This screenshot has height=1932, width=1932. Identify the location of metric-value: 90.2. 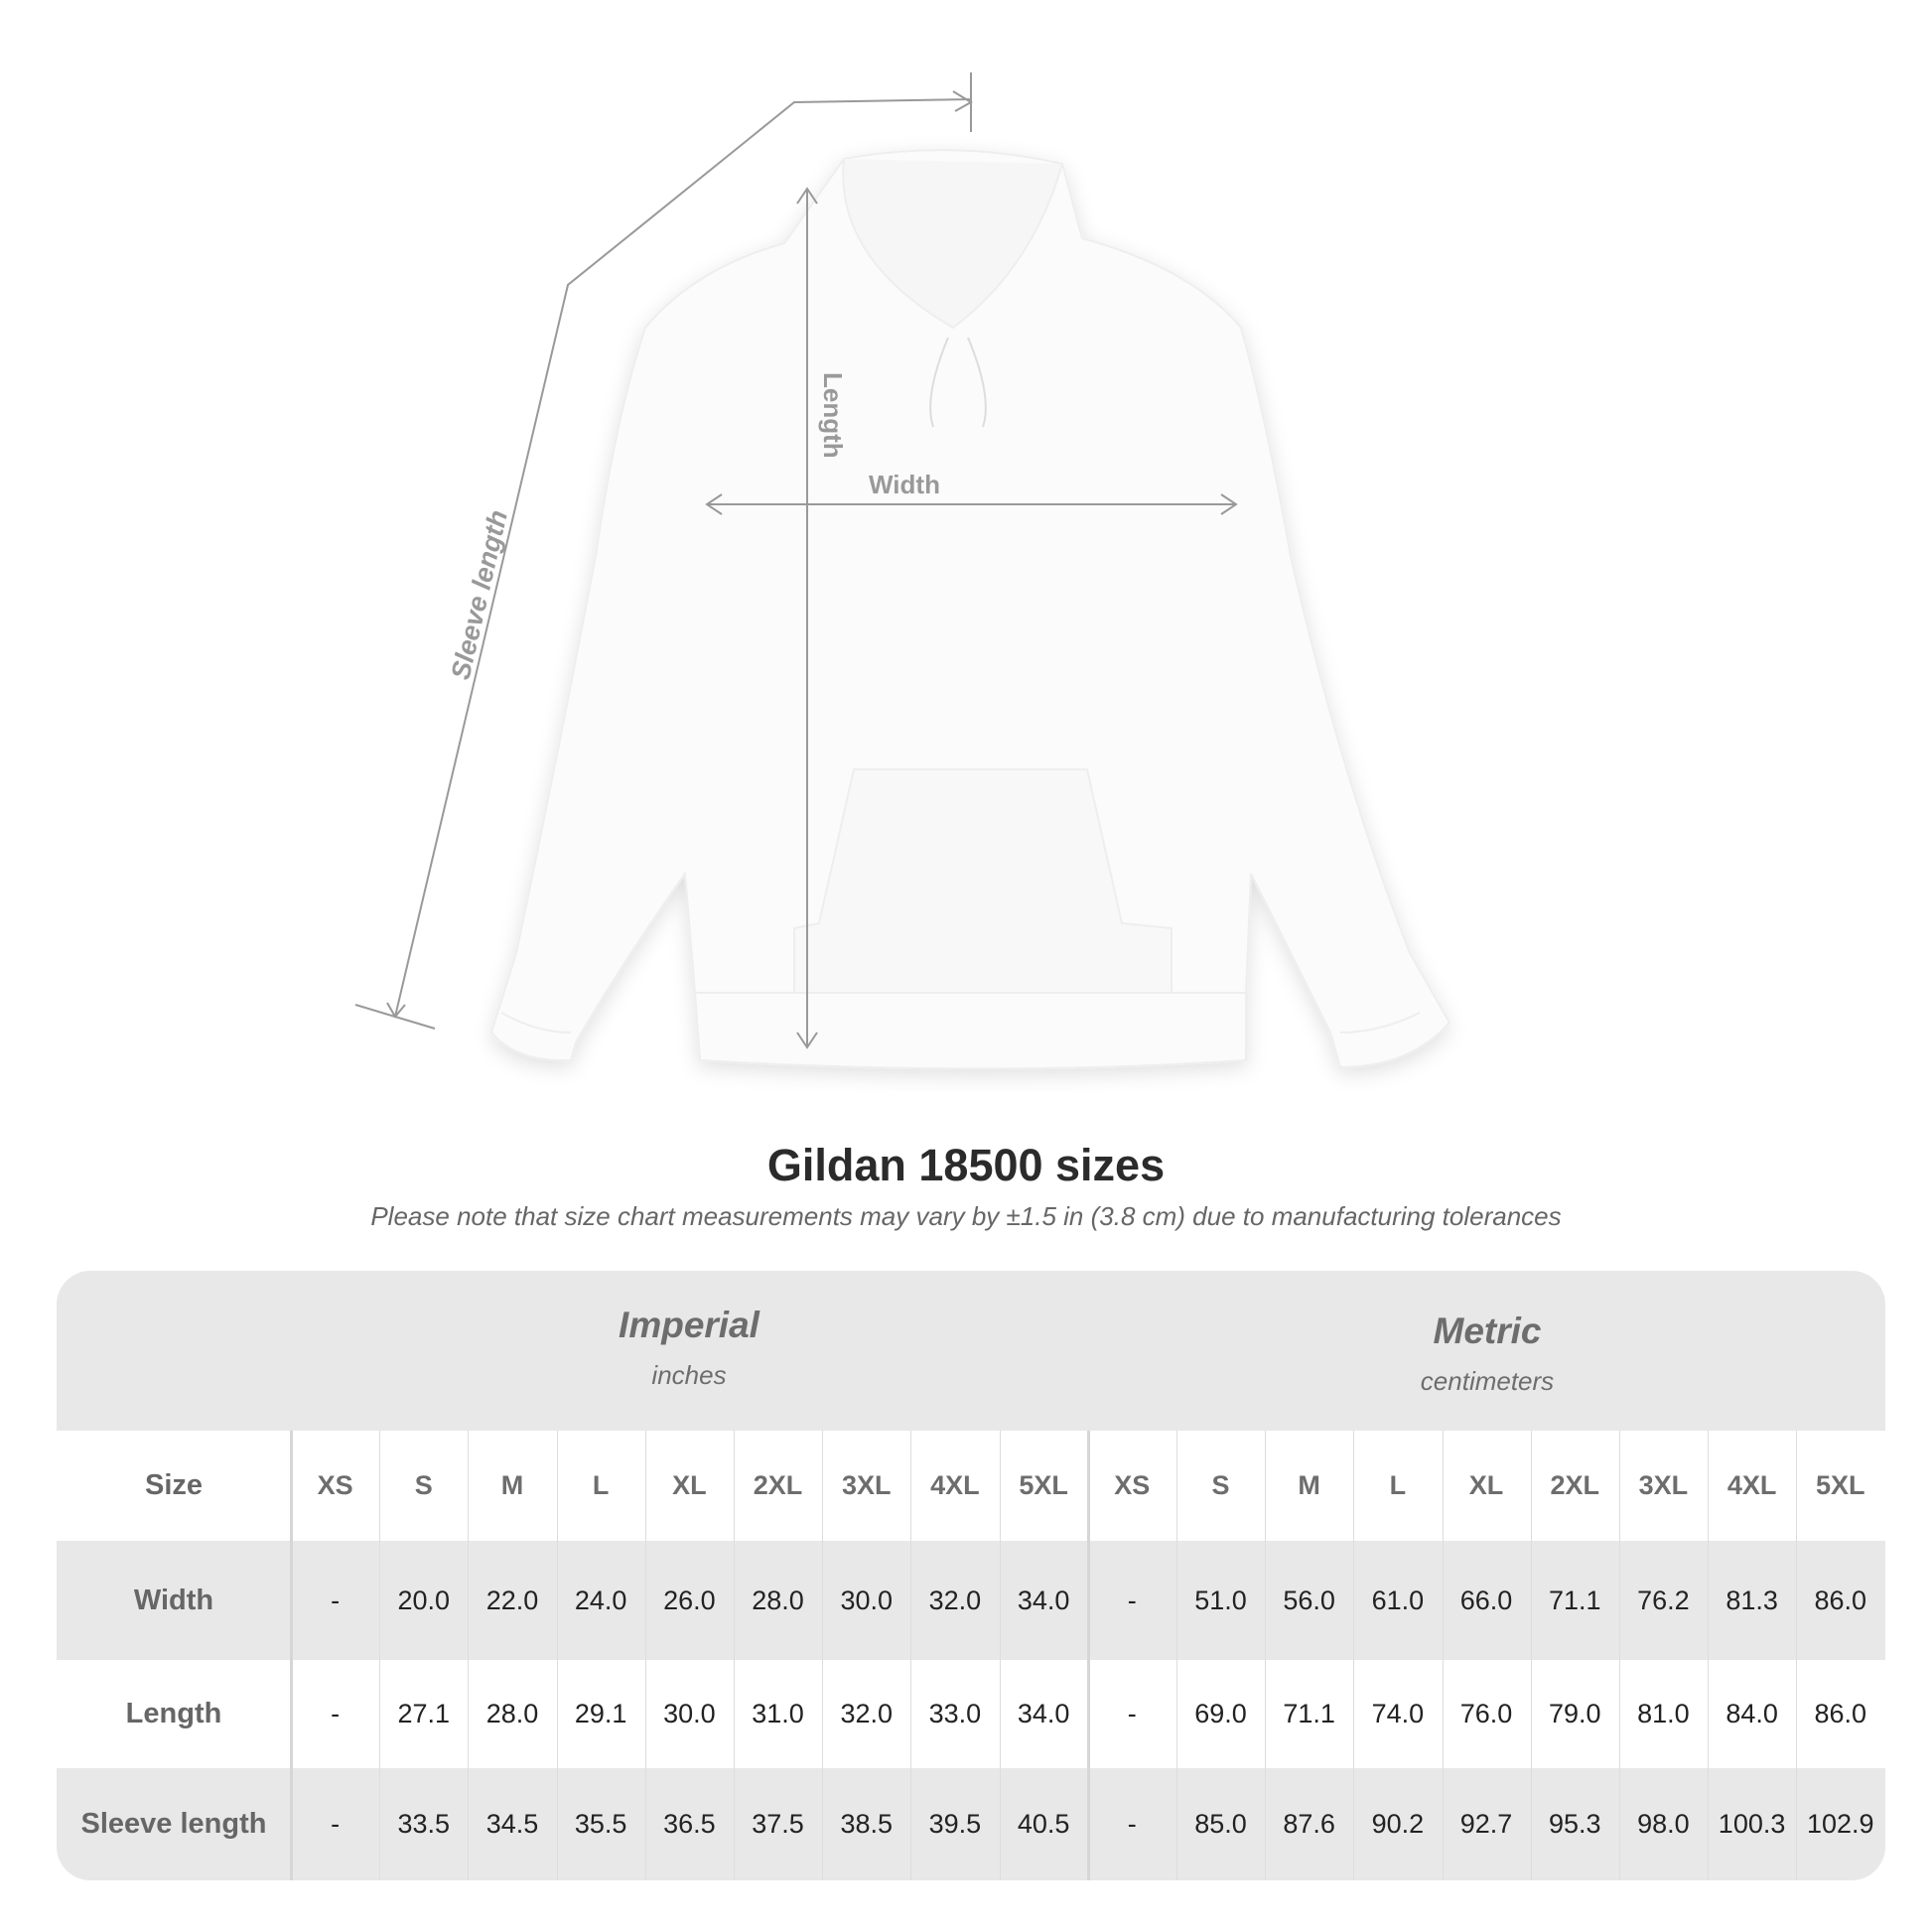
(1398, 1824).